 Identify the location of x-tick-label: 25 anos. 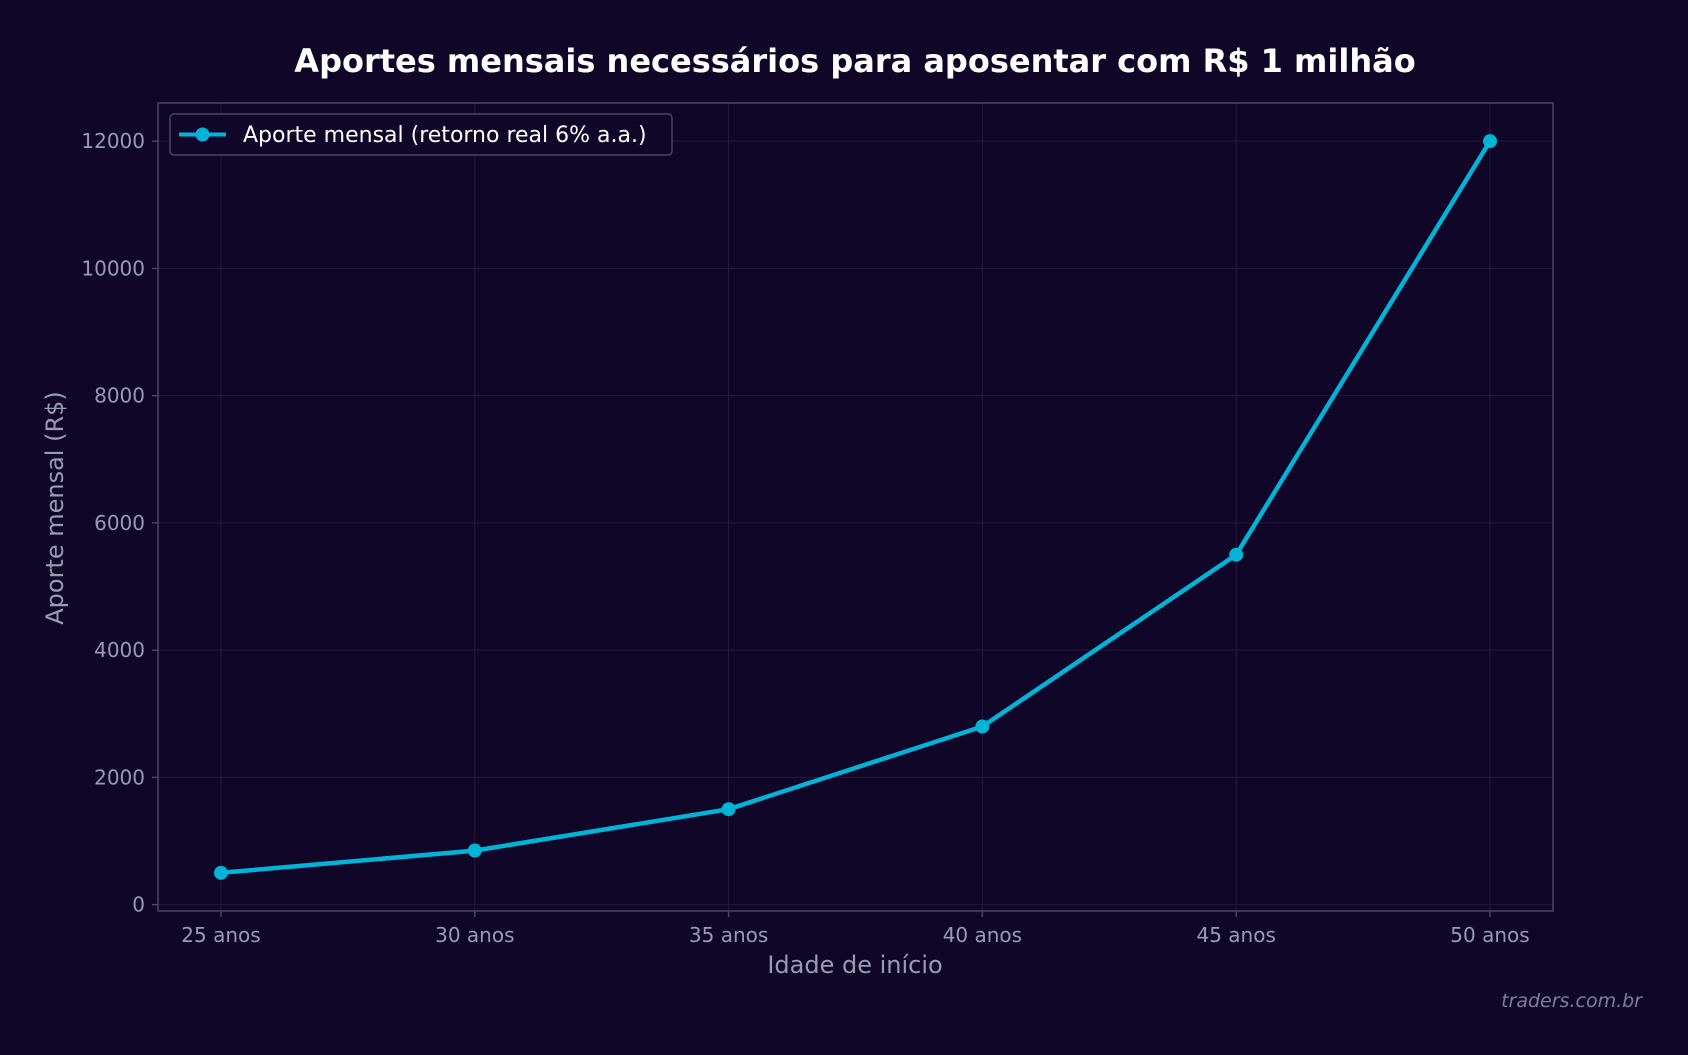
(220, 935).